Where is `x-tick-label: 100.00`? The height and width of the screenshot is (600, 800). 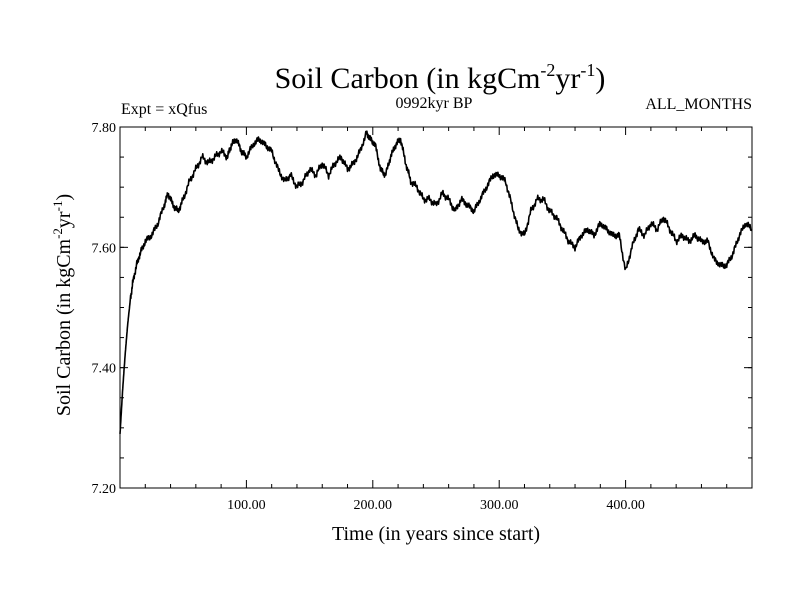 x-tick-label: 100.00 is located at coordinates (246, 505).